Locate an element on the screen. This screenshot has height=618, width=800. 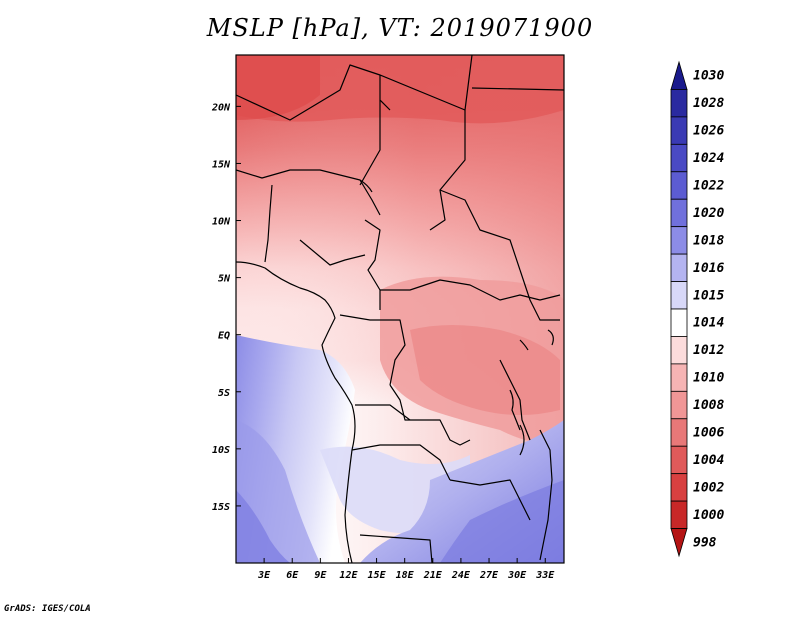
x-tick-label: 30E is located at coordinates (517, 575).